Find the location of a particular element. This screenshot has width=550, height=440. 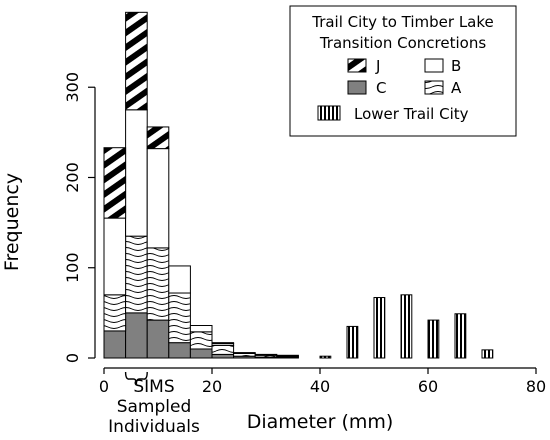

legend-label-A: A is located at coordinates (456, 88).